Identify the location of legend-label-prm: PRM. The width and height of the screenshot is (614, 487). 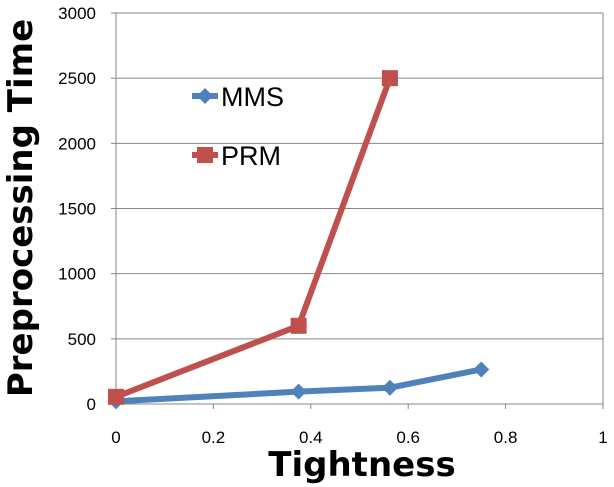
(251, 156).